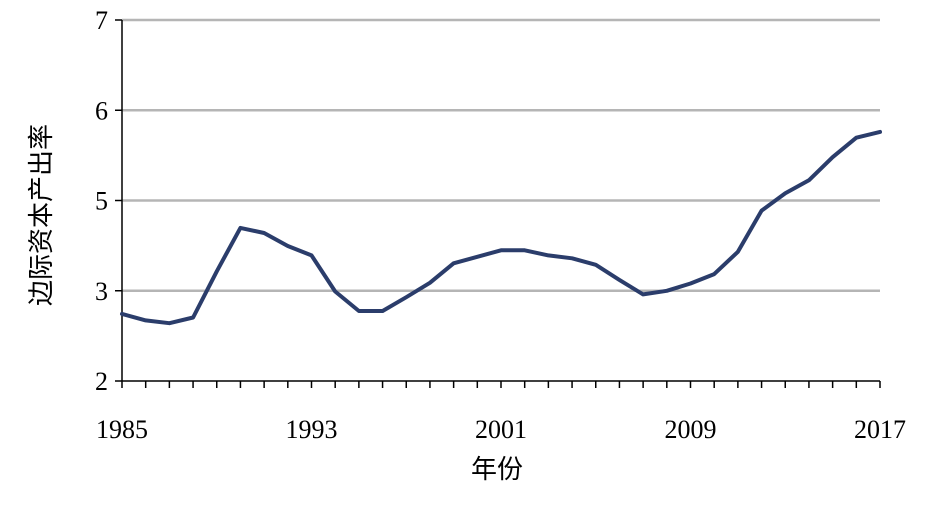 This screenshot has width=934, height=507. What do you see at coordinates (101, 381) in the screenshot?
I see `y-tick-label: 2` at bounding box center [101, 381].